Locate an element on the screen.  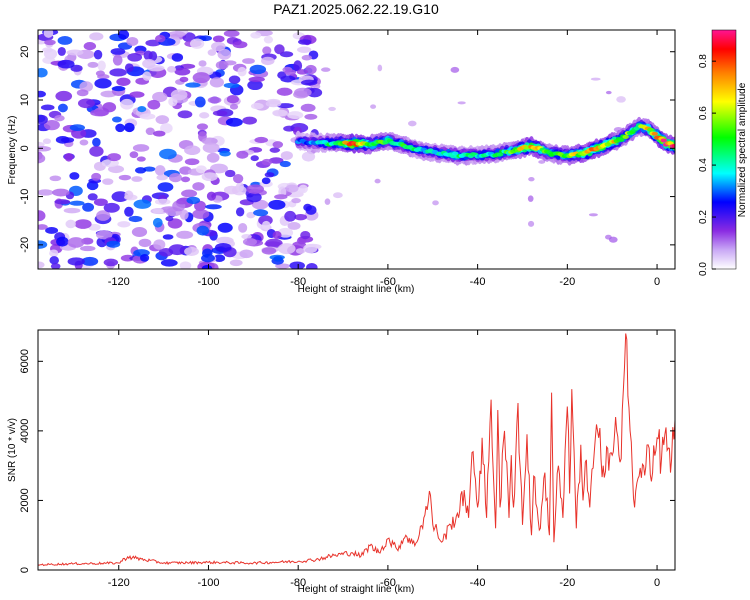
top-xtick-label: -40 is located at coordinates (478, 282).